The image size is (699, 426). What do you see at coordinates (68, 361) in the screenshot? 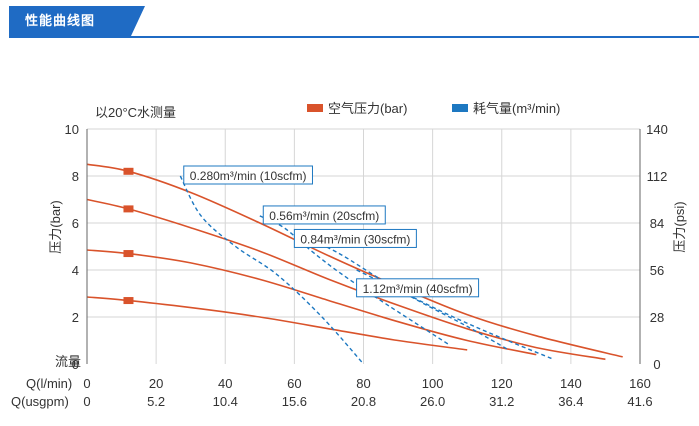
I see `x-axis-label: 流量` at bounding box center [68, 361].